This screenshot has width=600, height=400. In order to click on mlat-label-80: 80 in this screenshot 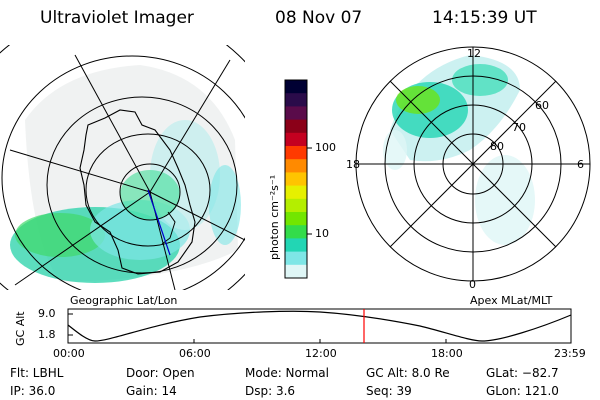, I will do `click(497, 146)`.